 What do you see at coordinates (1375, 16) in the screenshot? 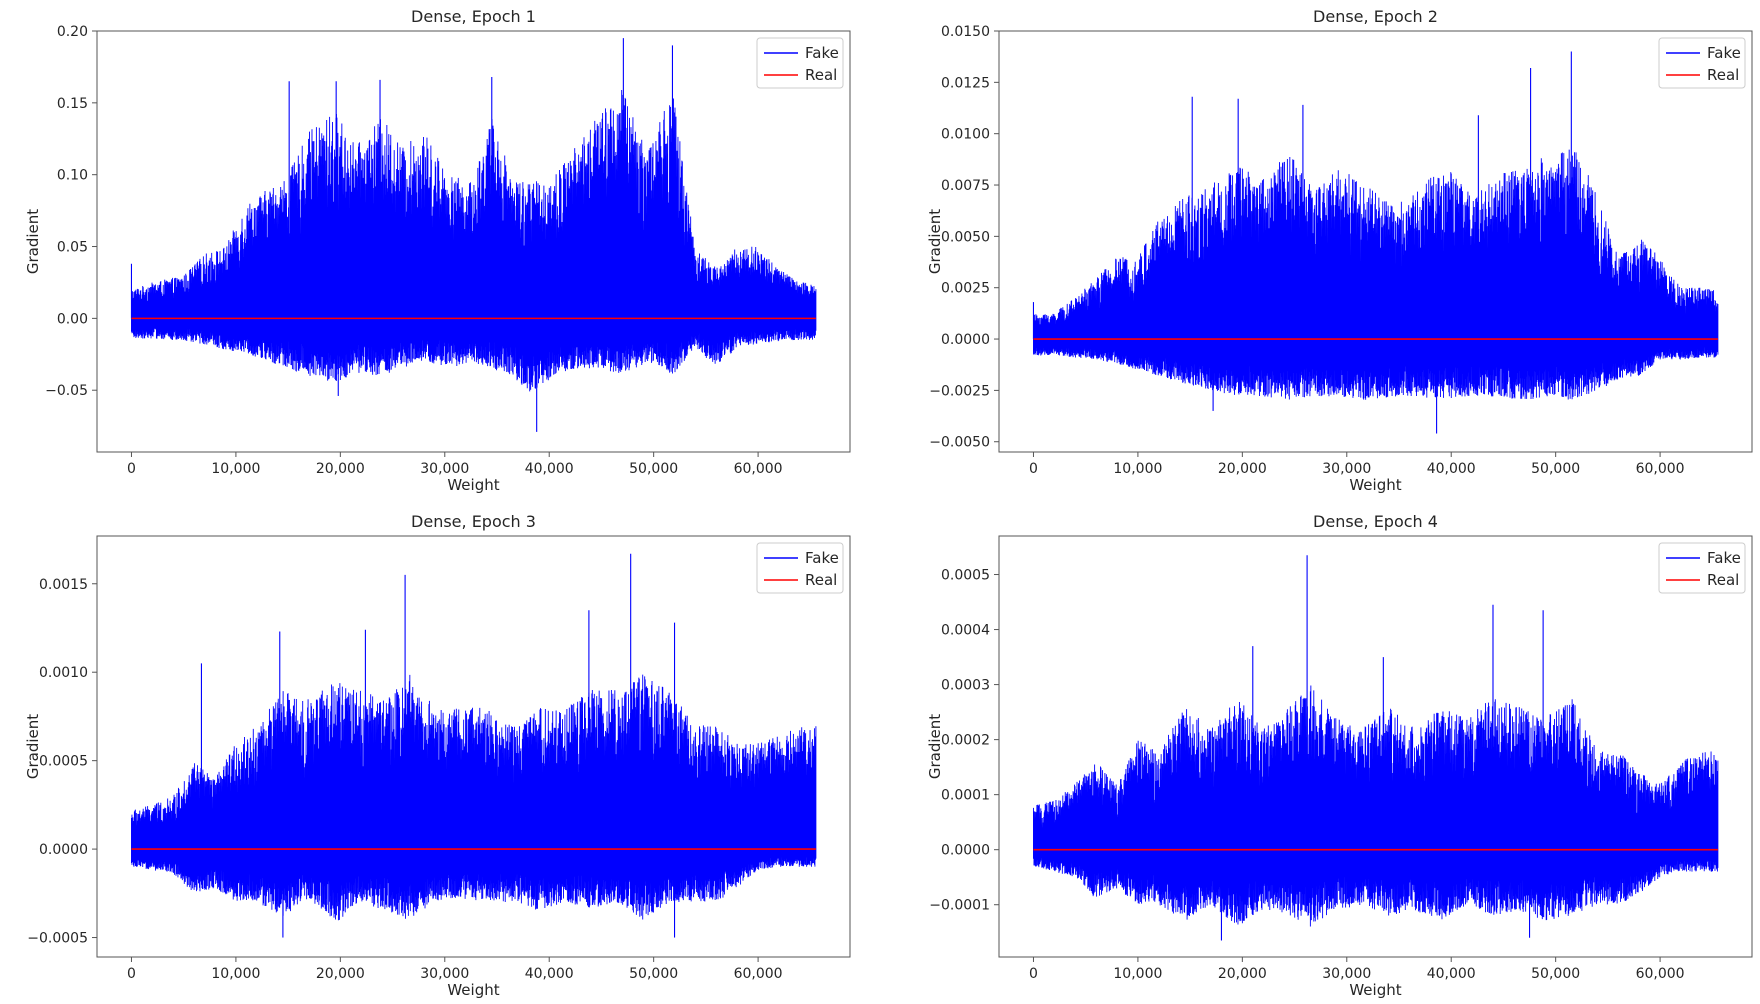
I see `chart-title: Dense, Epoch 2` at bounding box center [1375, 16].